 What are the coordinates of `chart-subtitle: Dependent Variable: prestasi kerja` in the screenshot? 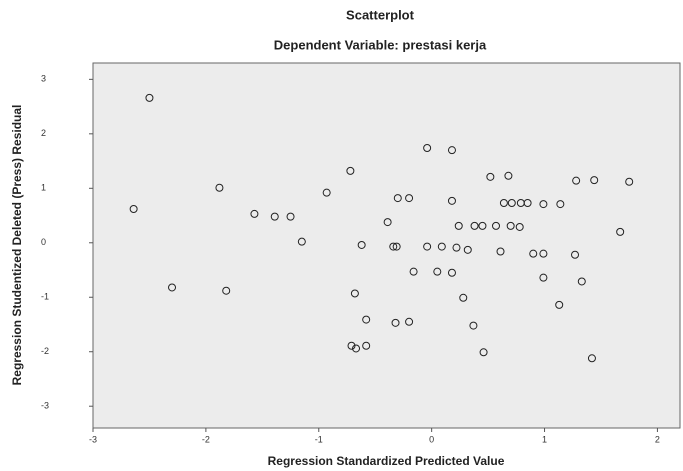 It's located at (380, 44).